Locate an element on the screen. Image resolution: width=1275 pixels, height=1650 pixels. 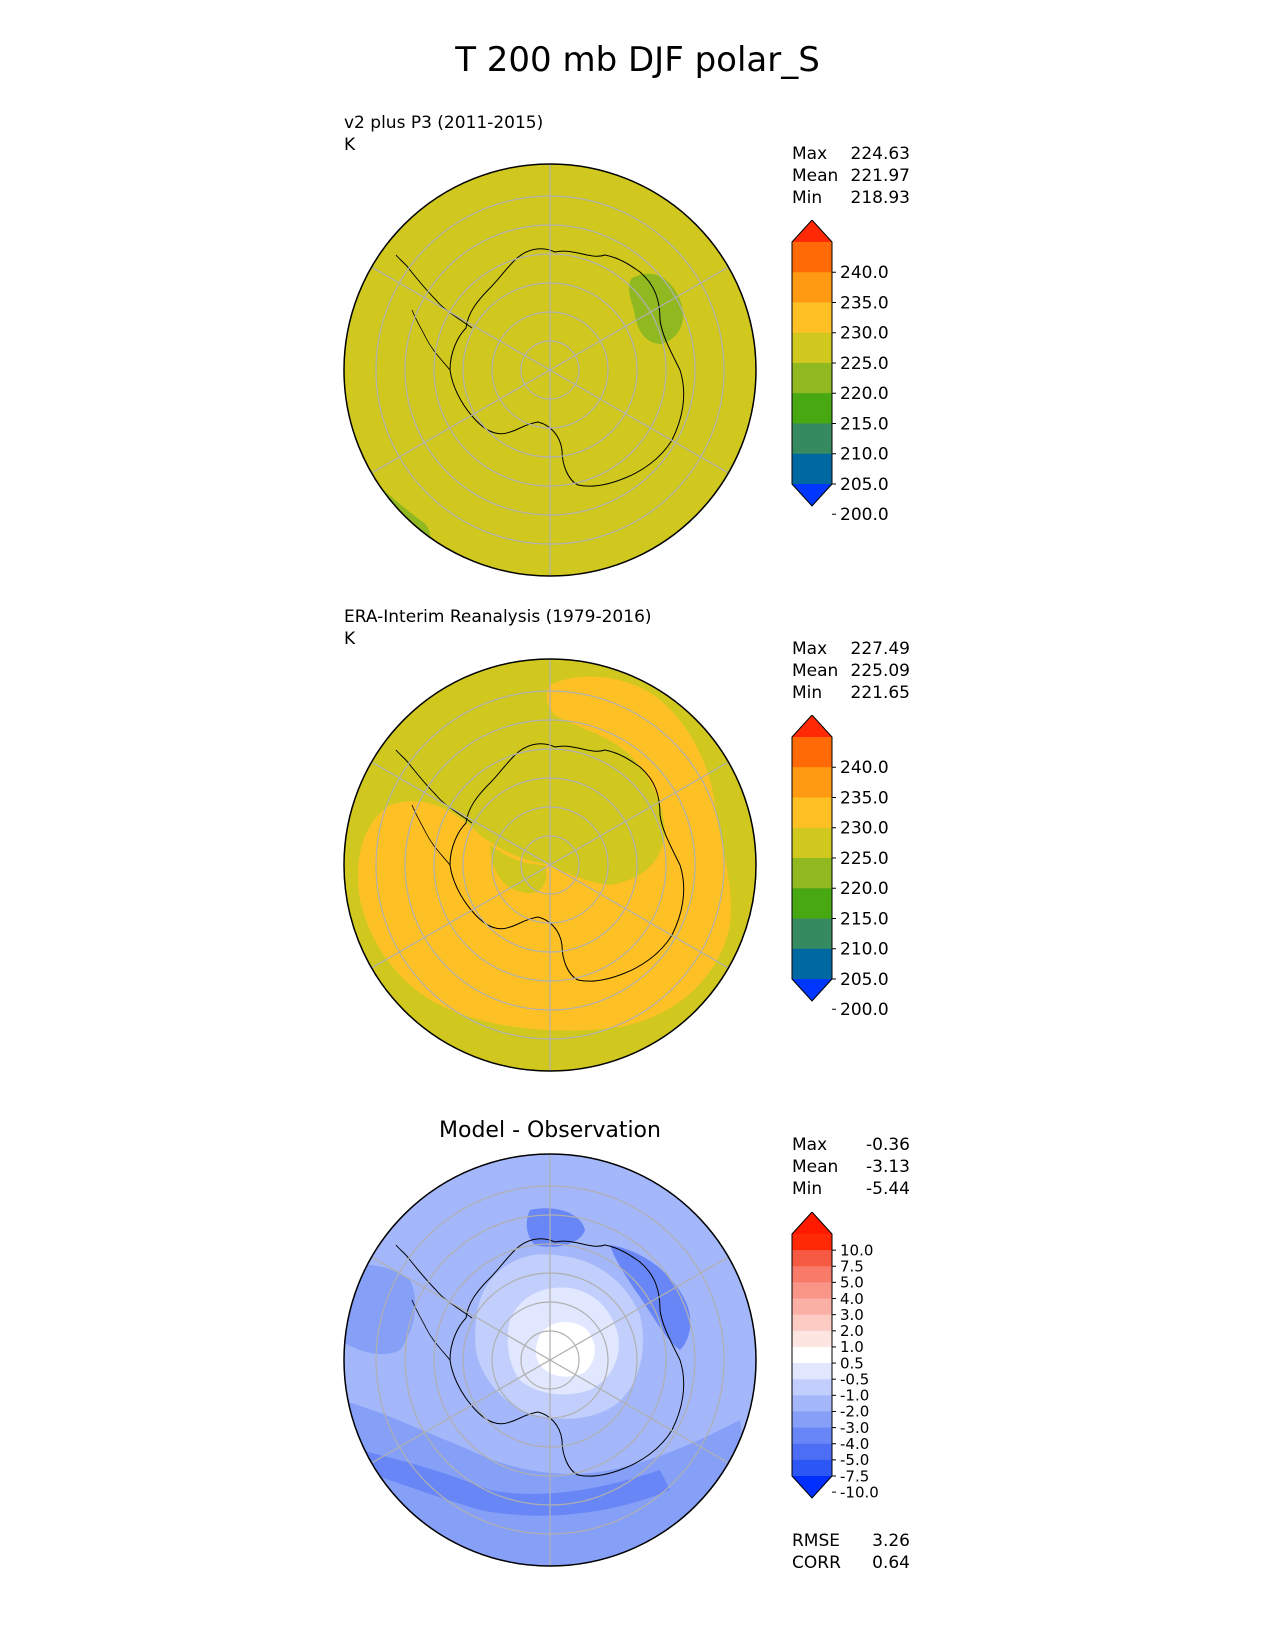
panel1-stat-min-value: 218.93 is located at coordinates (880, 198).